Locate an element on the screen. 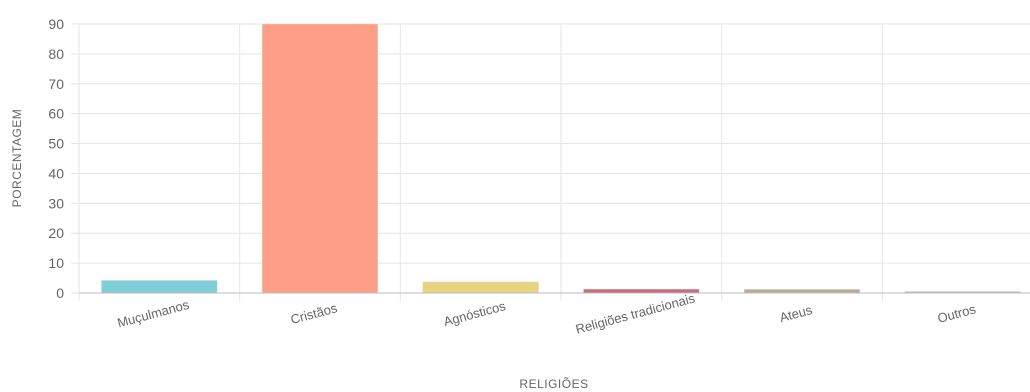 Image resolution: width=1030 pixels, height=392 pixels. x-tick-label: Muçulmanos is located at coordinates (154, 314).